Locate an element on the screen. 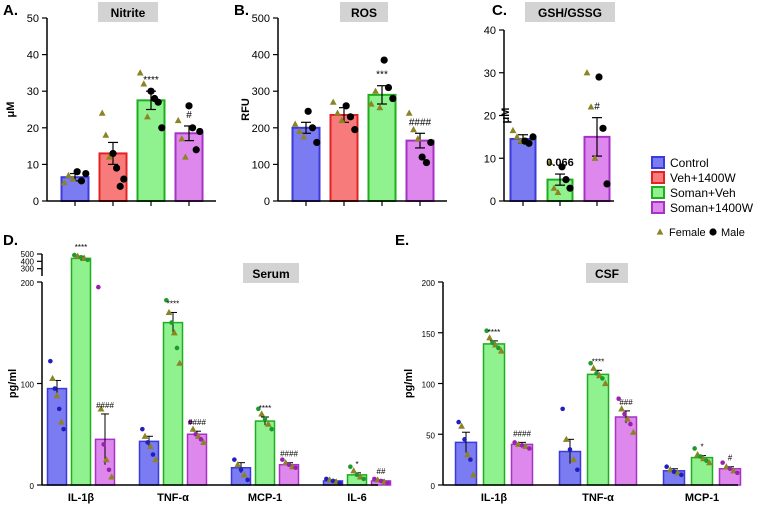 The image size is (783, 508). y-axis-tick-label: 30 is located at coordinates (490, 74).